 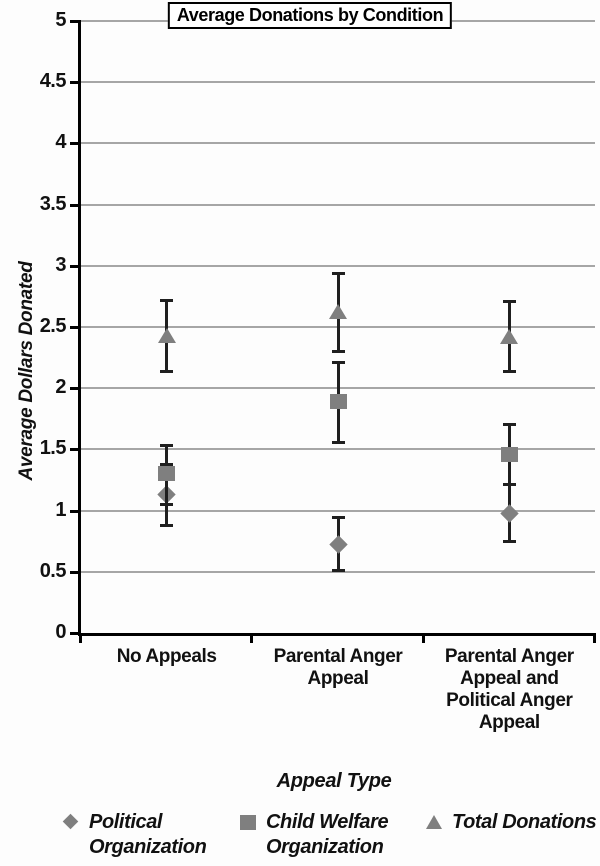 I want to click on y-tick-label: 1, so click(x=60, y=509).